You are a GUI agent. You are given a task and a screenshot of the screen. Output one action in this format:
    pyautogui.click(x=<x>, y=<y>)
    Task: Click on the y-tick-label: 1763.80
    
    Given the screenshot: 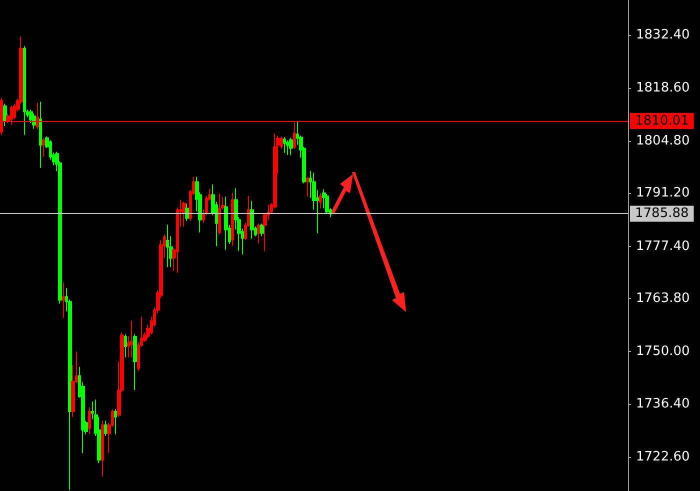 What is the action you would take?
    pyautogui.click(x=663, y=298)
    